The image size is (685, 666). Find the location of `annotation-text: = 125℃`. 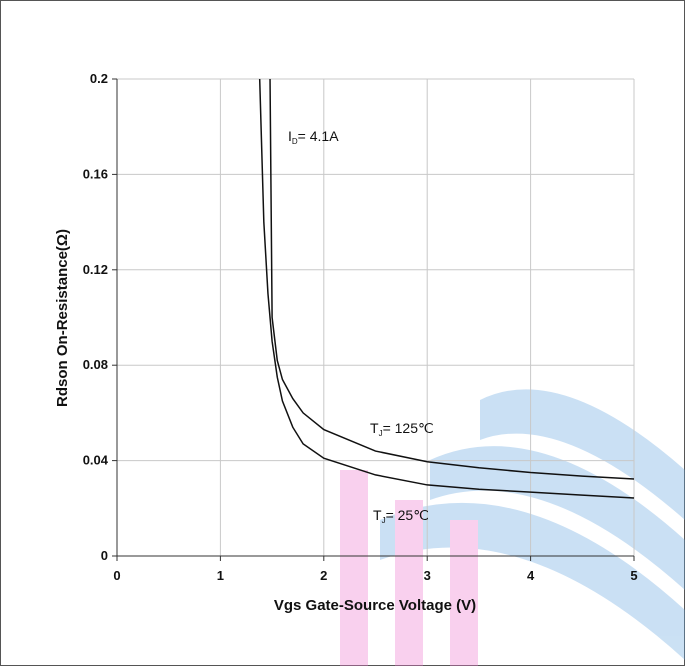

annotation-text: = 125℃ is located at coordinates (408, 428).